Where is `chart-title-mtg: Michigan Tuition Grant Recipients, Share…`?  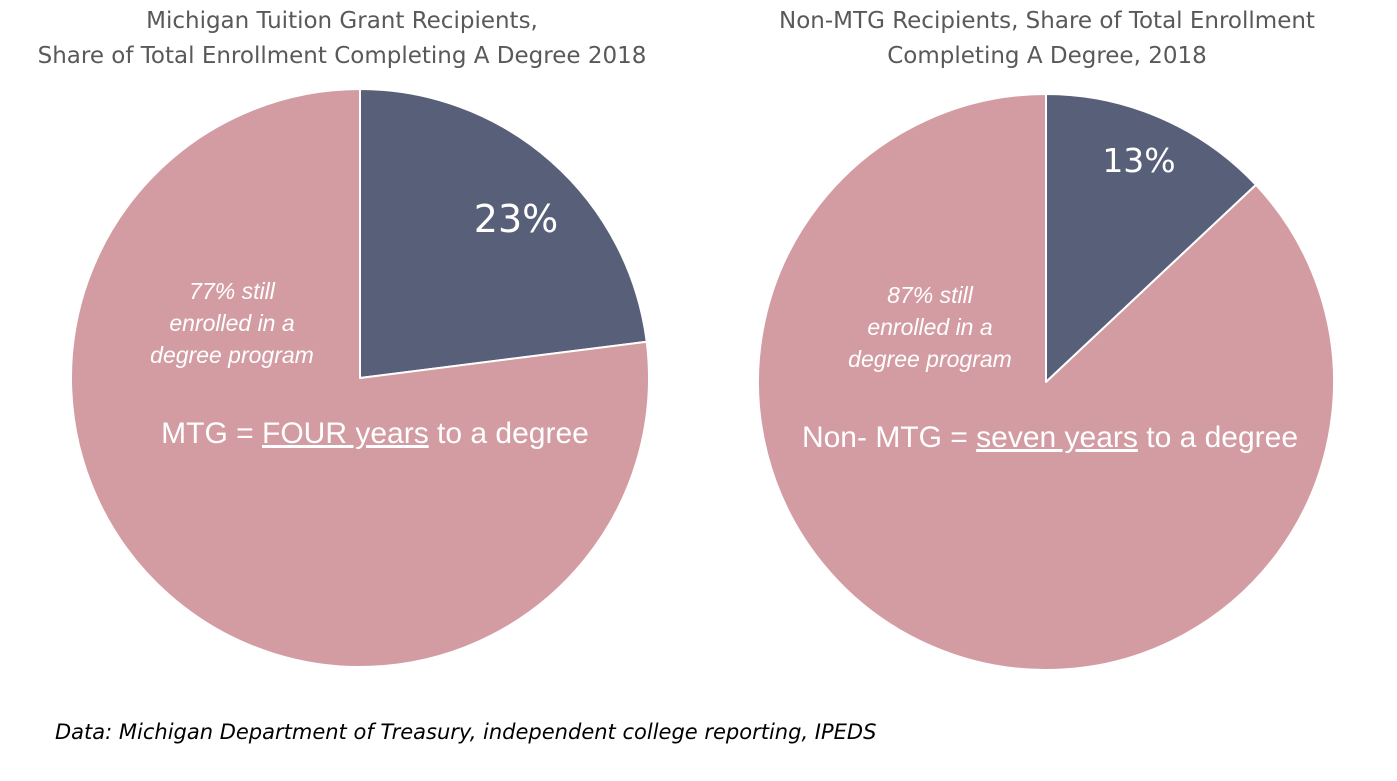
chart-title-mtg: Michigan Tuition Grant Recipients, Share… is located at coordinates (342, 39).